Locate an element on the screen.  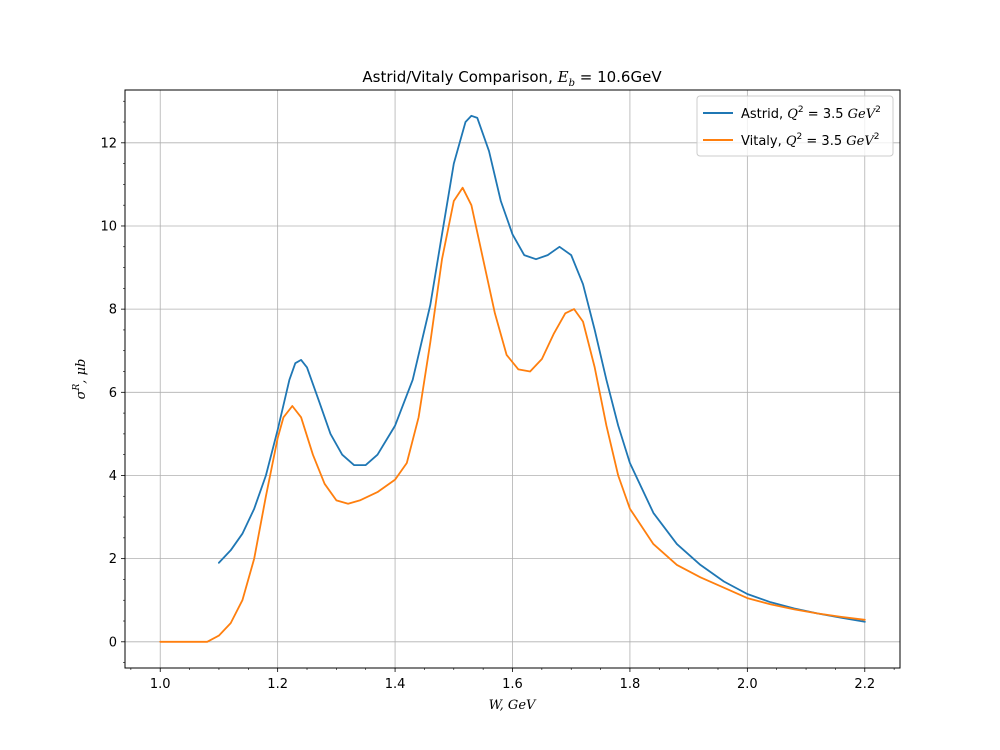
x-tick-label: 1.2 is located at coordinates (277, 684).